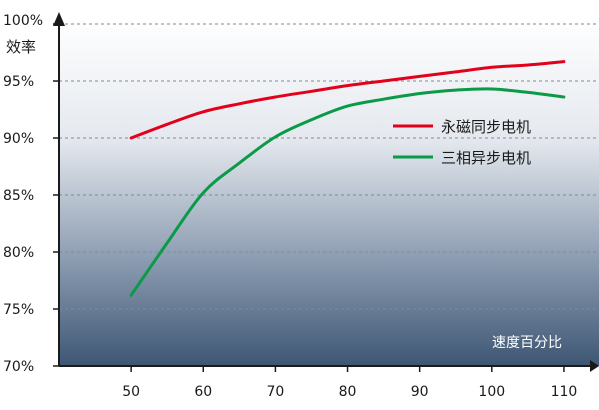 Image resolution: width=599 pixels, height=410 pixels. What do you see at coordinates (347, 100) in the screenshot?
I see `series-line-permanent-magnet` at bounding box center [347, 100].